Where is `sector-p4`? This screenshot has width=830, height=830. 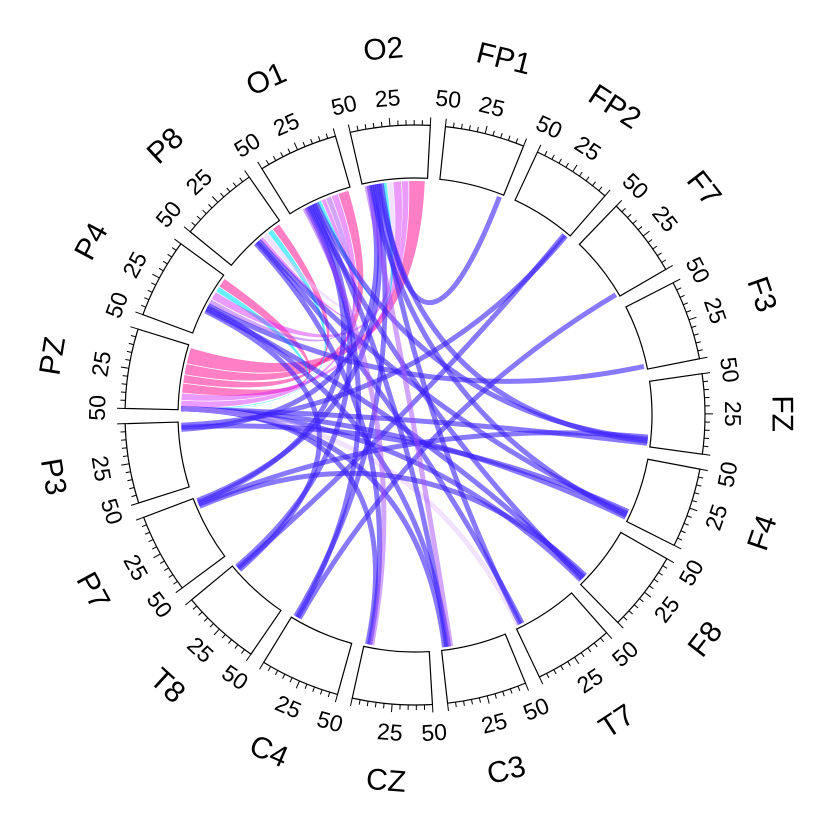 sector-p4 is located at coordinates (183, 288).